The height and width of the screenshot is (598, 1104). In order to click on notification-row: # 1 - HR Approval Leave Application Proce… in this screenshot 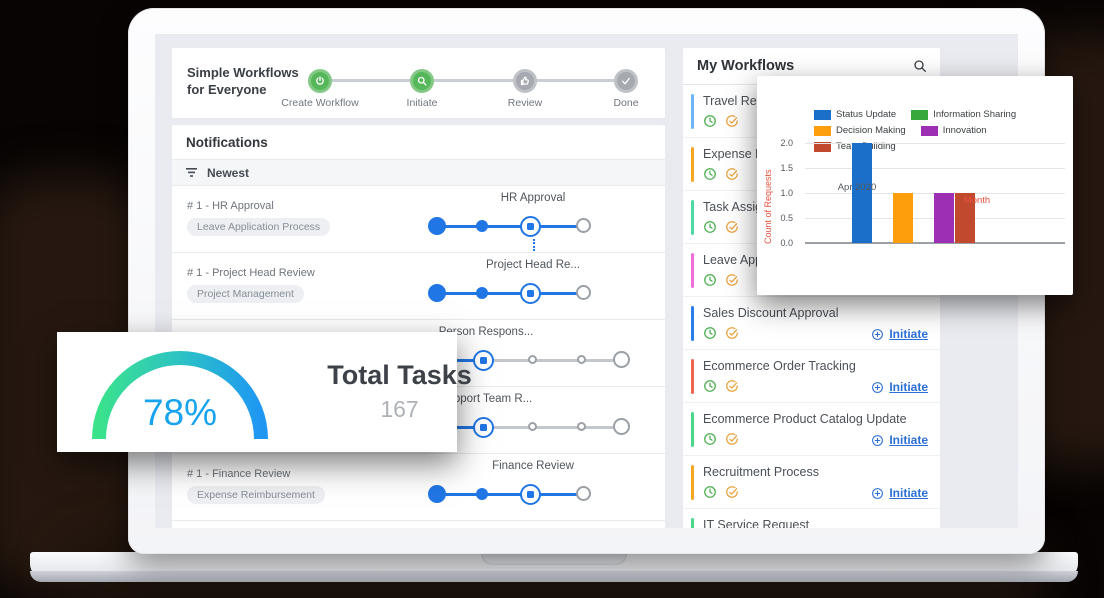, I will do `click(418, 219)`.